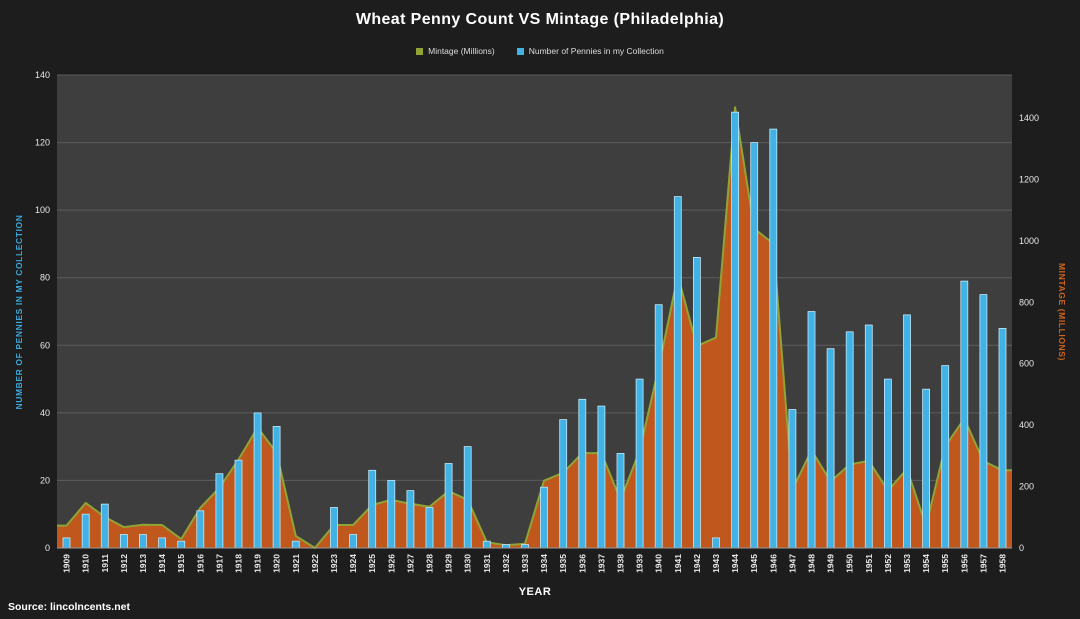 The height and width of the screenshot is (619, 1080). I want to click on x-axis-tick: 1954, so click(926, 563).